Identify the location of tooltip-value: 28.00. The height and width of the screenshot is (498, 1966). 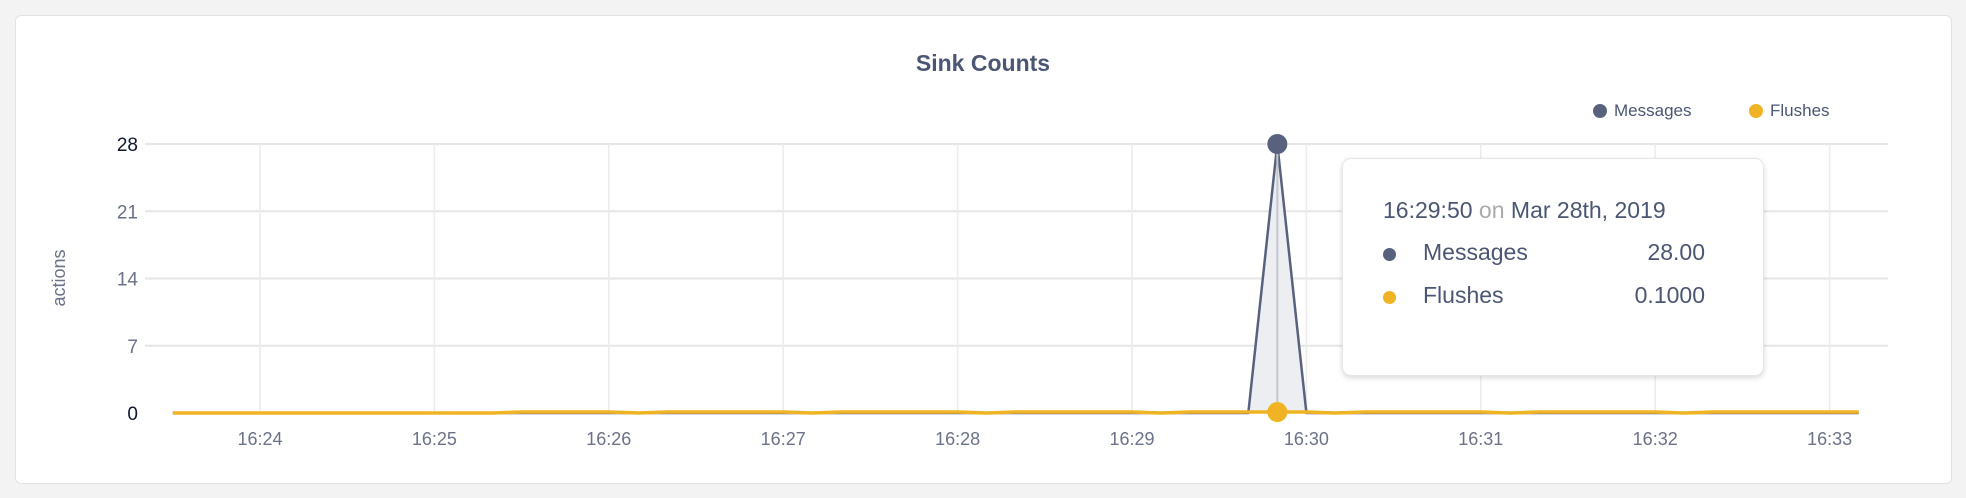
(1676, 252).